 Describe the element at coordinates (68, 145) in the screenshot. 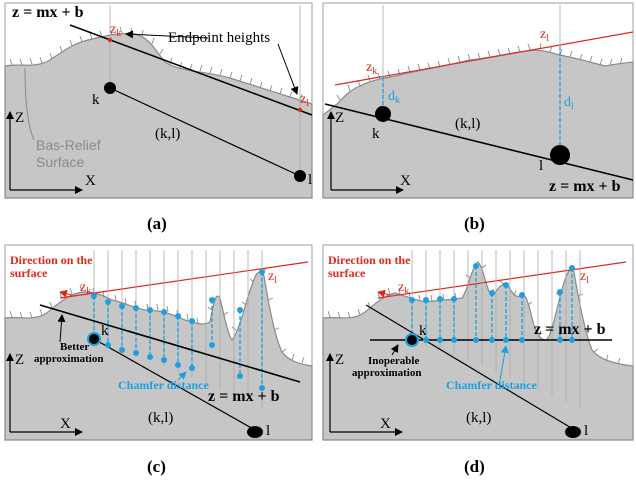

I see `surface-label-1: Bas-Relief` at that location.